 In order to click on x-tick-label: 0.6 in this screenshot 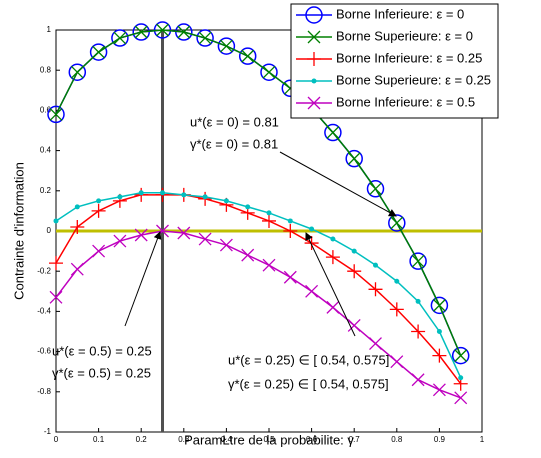, I will do `click(312, 439)`.